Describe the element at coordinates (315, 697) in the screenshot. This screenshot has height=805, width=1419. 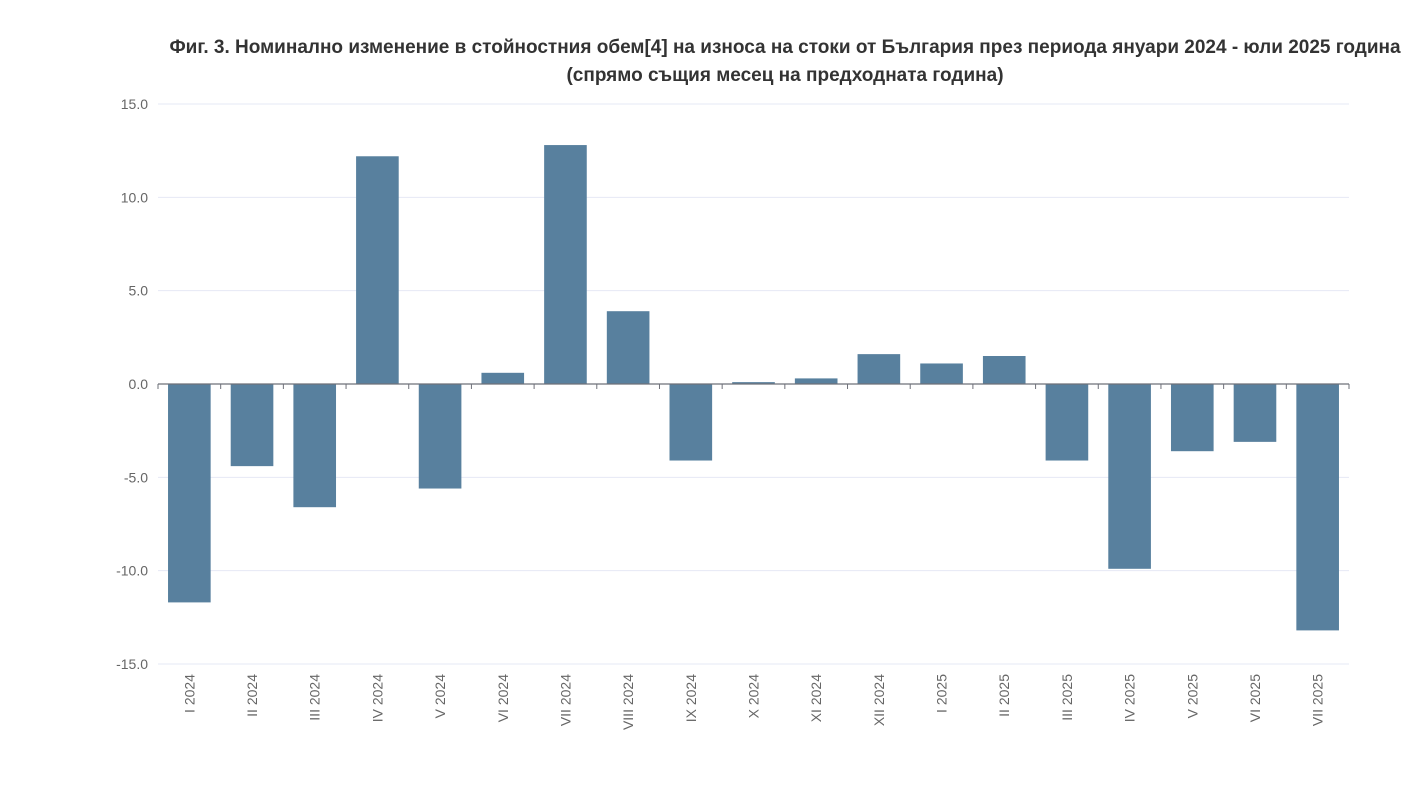
I see `x-tick-label: III 2024` at that location.